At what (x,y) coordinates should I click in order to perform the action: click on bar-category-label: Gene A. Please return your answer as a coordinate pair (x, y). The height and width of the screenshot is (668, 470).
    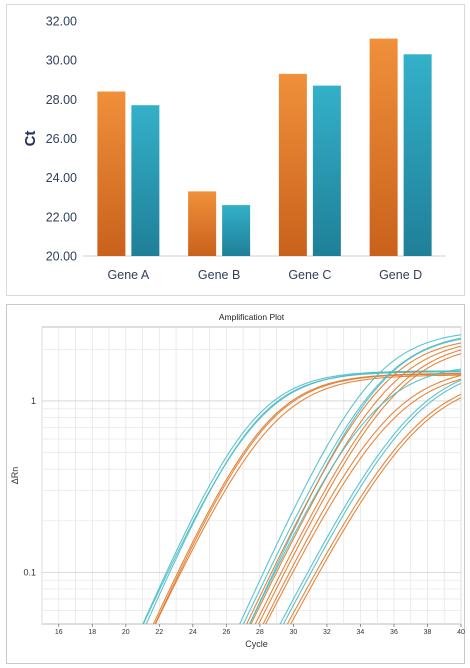
    Looking at the image, I should click on (129, 275).